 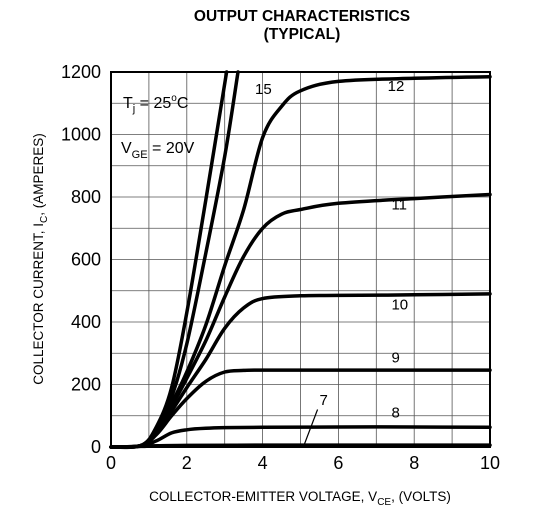 What do you see at coordinates (311, 427) in the screenshot?
I see `curve-label-7-leader` at bounding box center [311, 427].